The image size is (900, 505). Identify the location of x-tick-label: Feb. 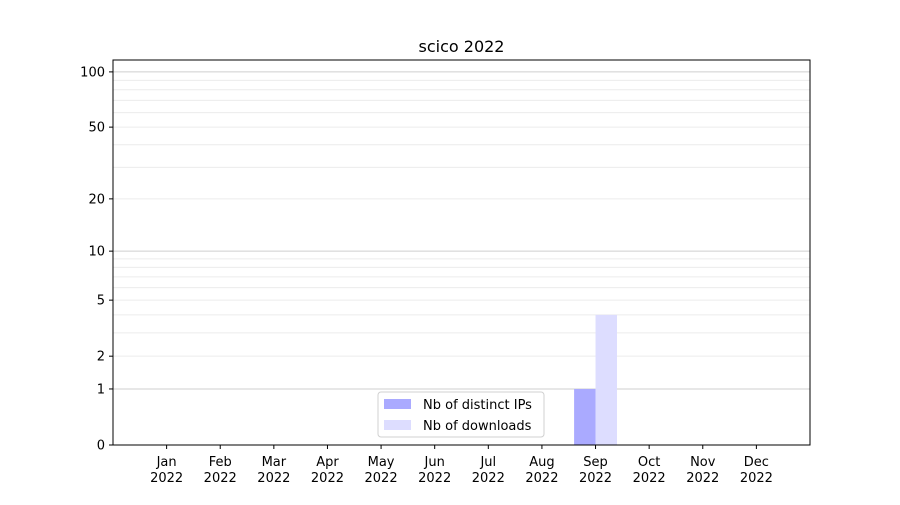
(220, 462).